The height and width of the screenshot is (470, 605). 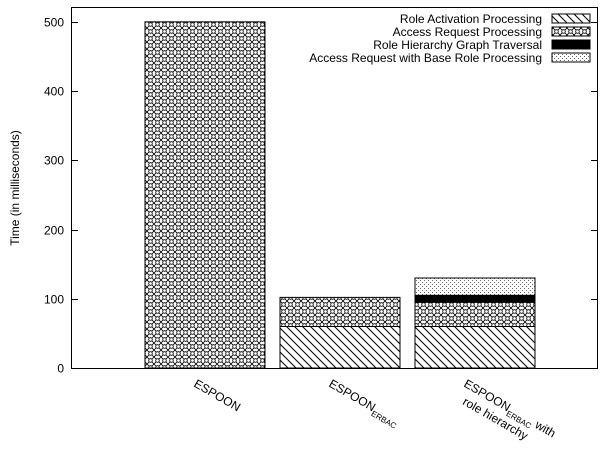 I want to click on y-tick-label: 300, so click(x=54, y=161).